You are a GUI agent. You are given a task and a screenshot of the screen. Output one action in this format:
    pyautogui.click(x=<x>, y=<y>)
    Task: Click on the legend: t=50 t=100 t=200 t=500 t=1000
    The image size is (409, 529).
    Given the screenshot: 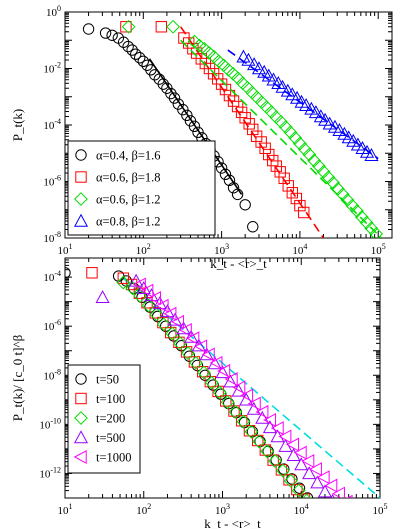 What is the action you would take?
    pyautogui.click(x=104, y=419)
    